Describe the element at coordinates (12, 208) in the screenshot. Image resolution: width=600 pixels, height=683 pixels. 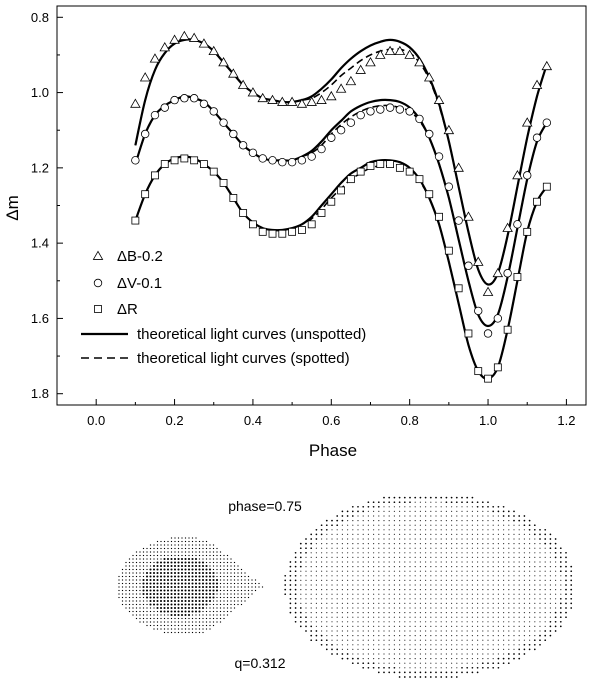
I see `y-axis-label: Δm` at that location.